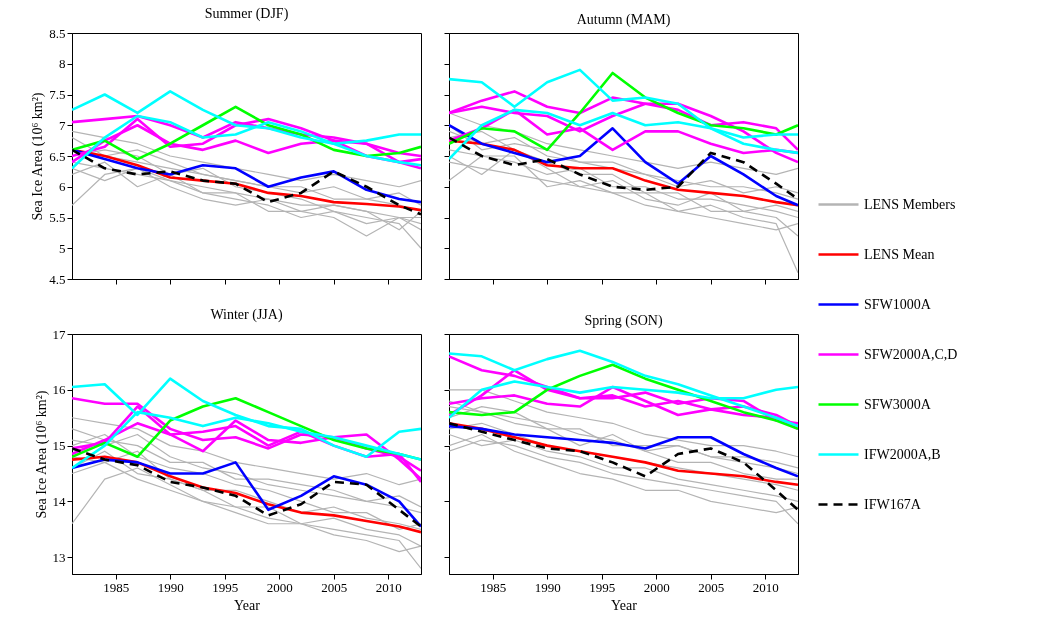  Describe the element at coordinates (57, 217) in the screenshot. I see `y-tick-label: 5.5` at that location.